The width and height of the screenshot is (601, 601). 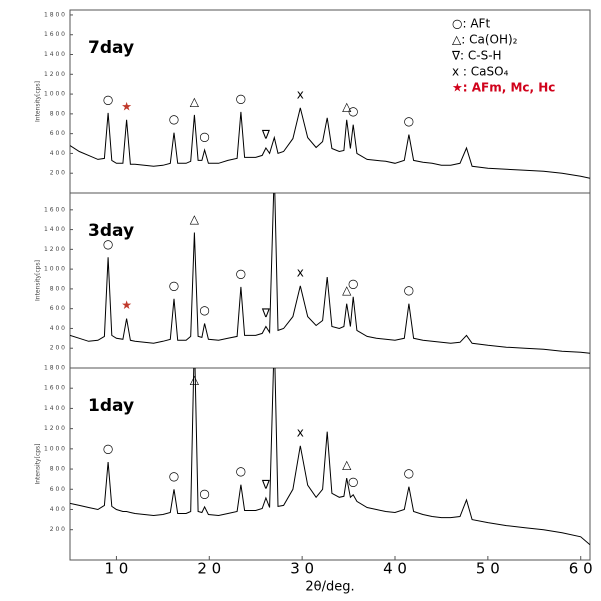 What do you see at coordinates (581, 569) in the screenshot?
I see `x-tick-label: 6 0` at bounding box center [581, 569].